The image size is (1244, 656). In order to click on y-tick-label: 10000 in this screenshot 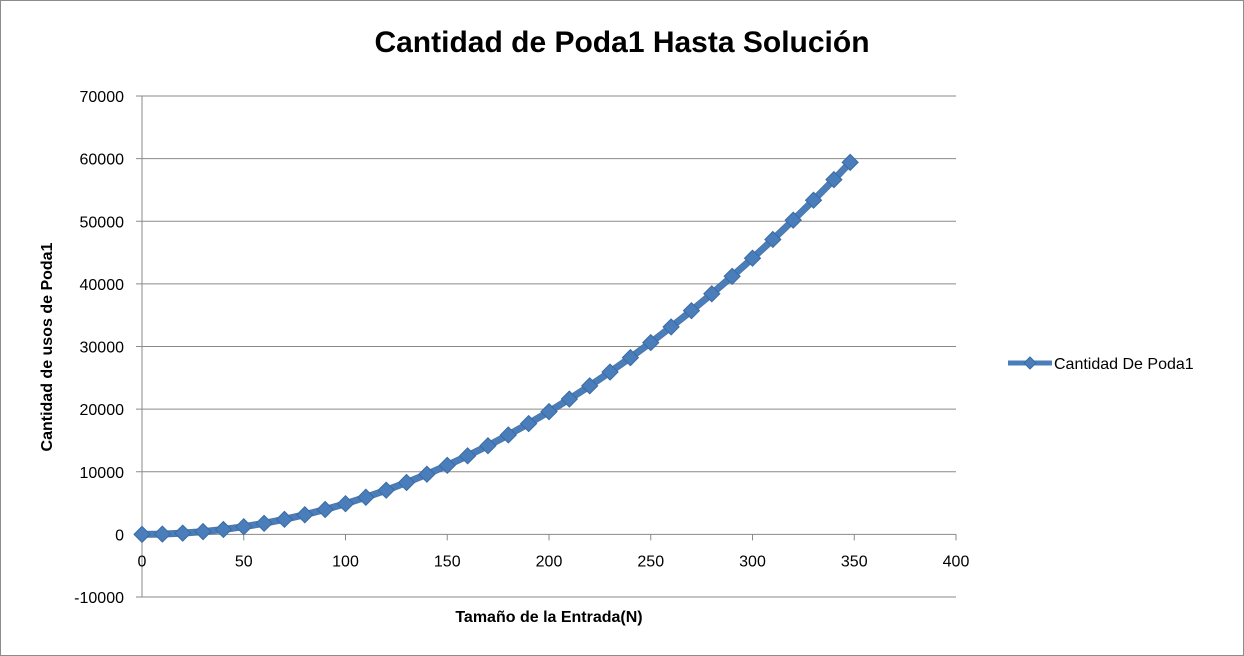, I will do `click(102, 473)`.